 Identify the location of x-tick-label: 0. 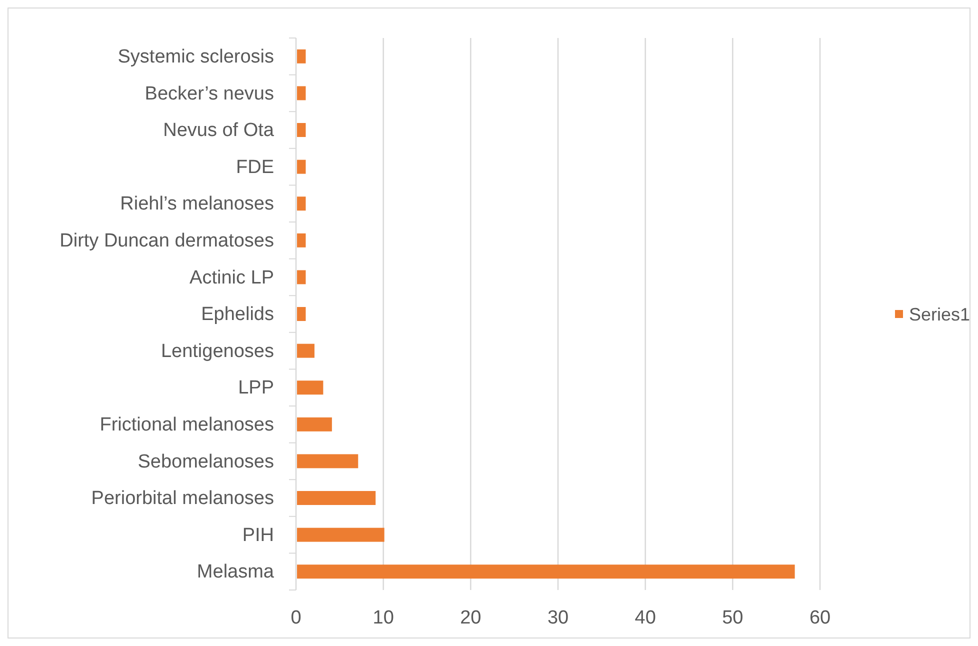
(296, 617).